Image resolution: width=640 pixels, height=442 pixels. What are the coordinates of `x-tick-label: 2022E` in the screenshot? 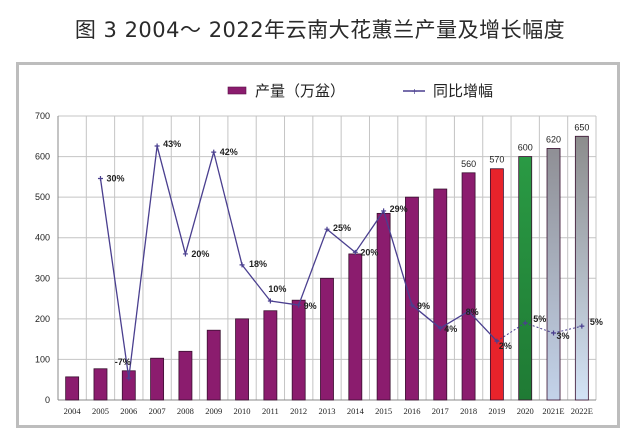 It's located at (582, 411).